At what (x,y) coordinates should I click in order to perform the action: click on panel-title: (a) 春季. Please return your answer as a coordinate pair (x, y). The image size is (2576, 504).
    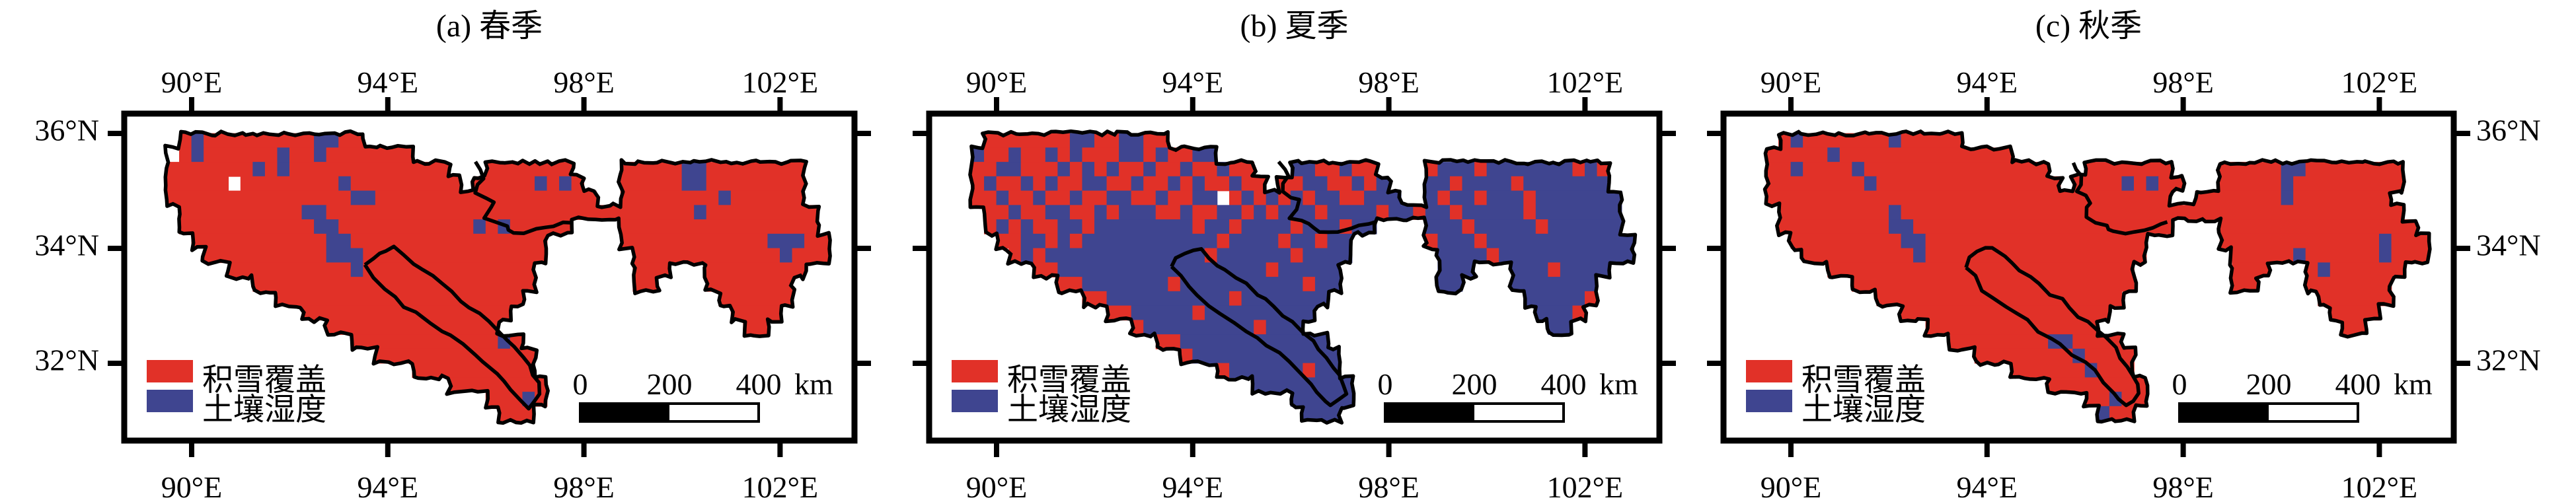
    Looking at the image, I should click on (490, 27).